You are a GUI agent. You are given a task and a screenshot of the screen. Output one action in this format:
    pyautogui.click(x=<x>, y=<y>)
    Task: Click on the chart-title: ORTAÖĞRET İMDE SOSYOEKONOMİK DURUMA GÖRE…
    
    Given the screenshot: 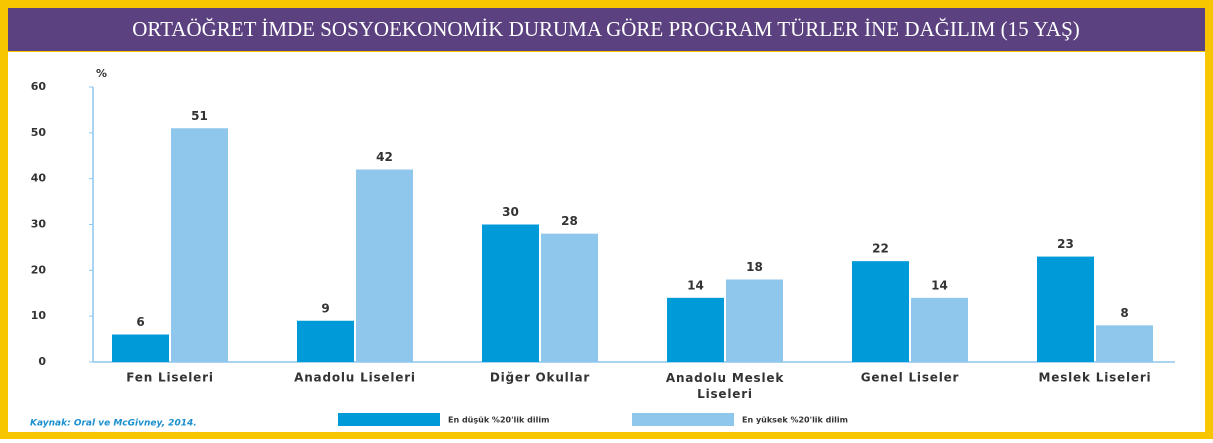 What is the action you would take?
    pyautogui.click(x=606, y=29)
    